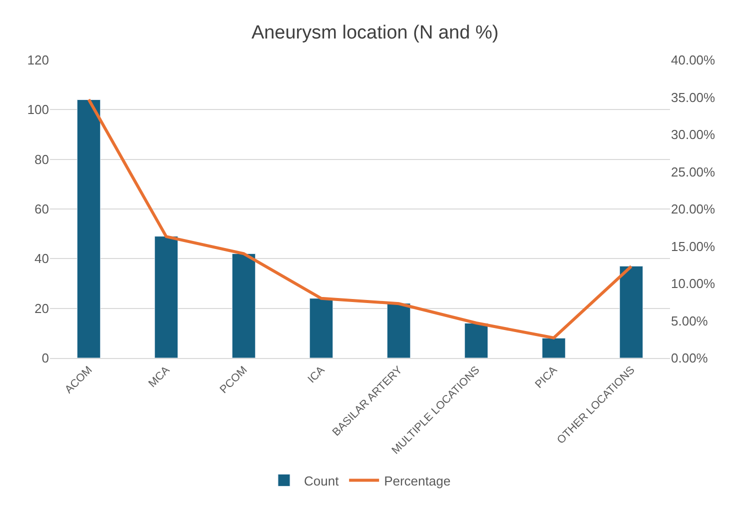  Describe the element at coordinates (693, 97) in the screenshot. I see `y2-tick-label: 35.00%` at that location.